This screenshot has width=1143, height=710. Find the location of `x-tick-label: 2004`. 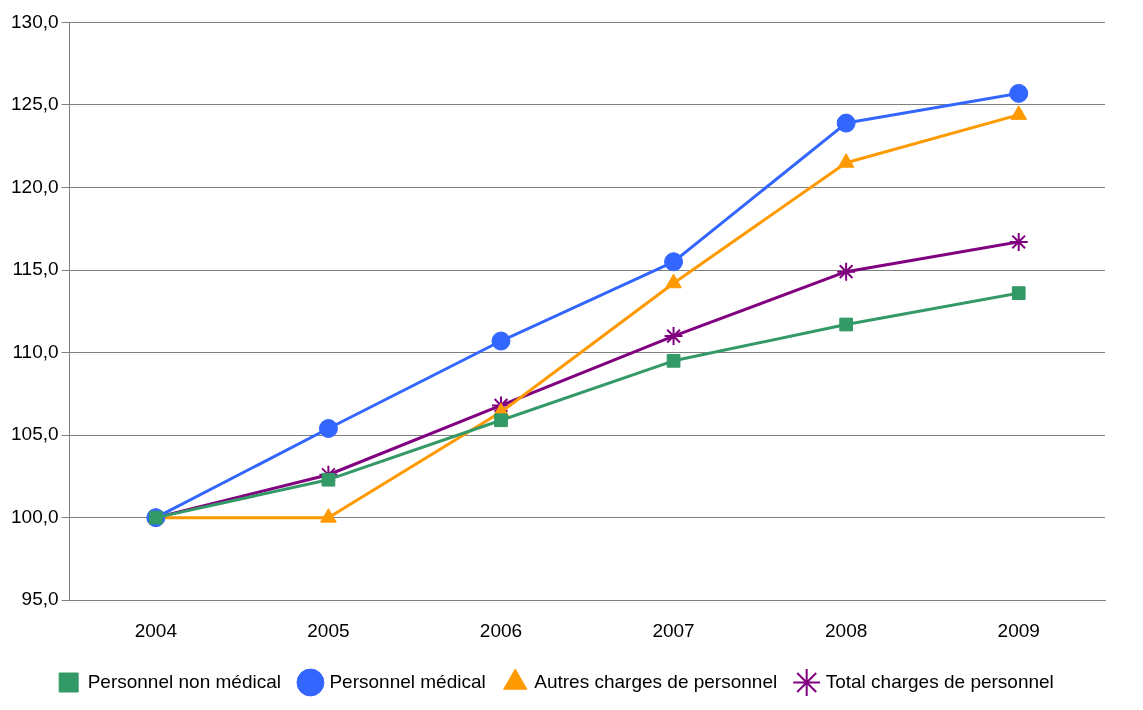

x-tick-label: 2004 is located at coordinates (156, 630).